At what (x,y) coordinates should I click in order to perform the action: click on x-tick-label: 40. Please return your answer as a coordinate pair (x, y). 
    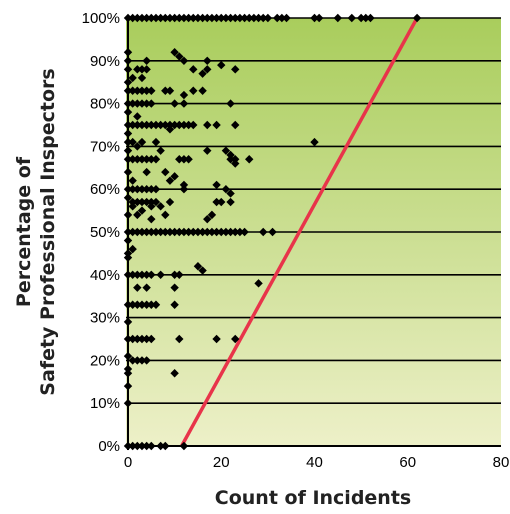
    Looking at the image, I should click on (314, 462).